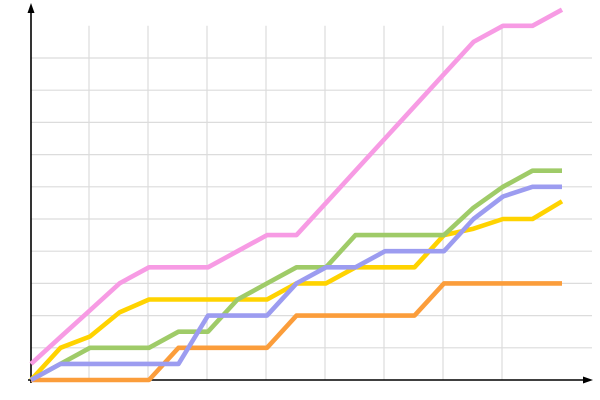 The height and width of the screenshot is (400, 600). Describe the element at coordinates (588, 380) in the screenshot. I see `x-axis-arrowhead-icon` at that location.